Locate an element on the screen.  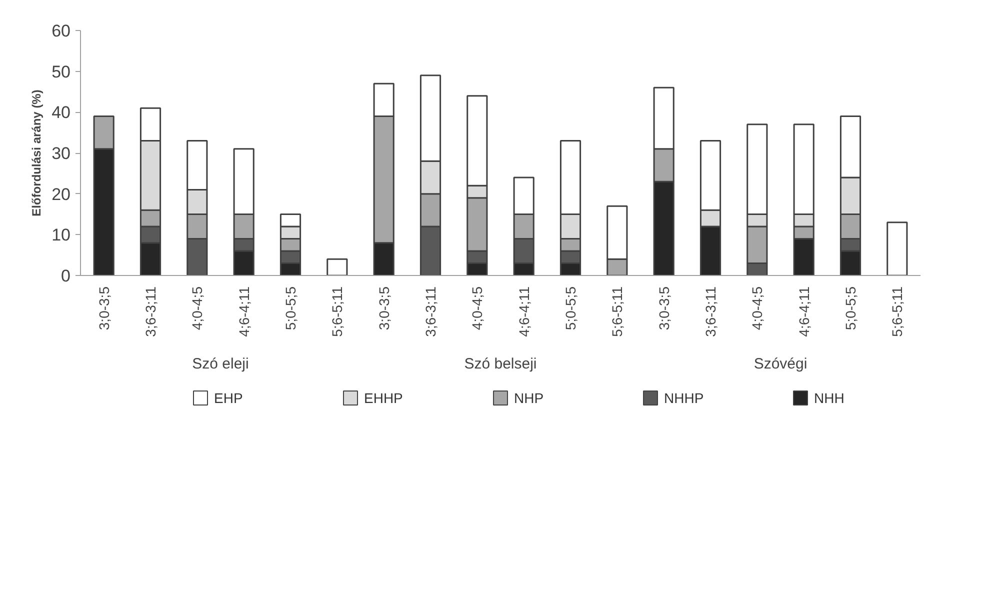
y-tick-label: 40 is located at coordinates (61, 112).